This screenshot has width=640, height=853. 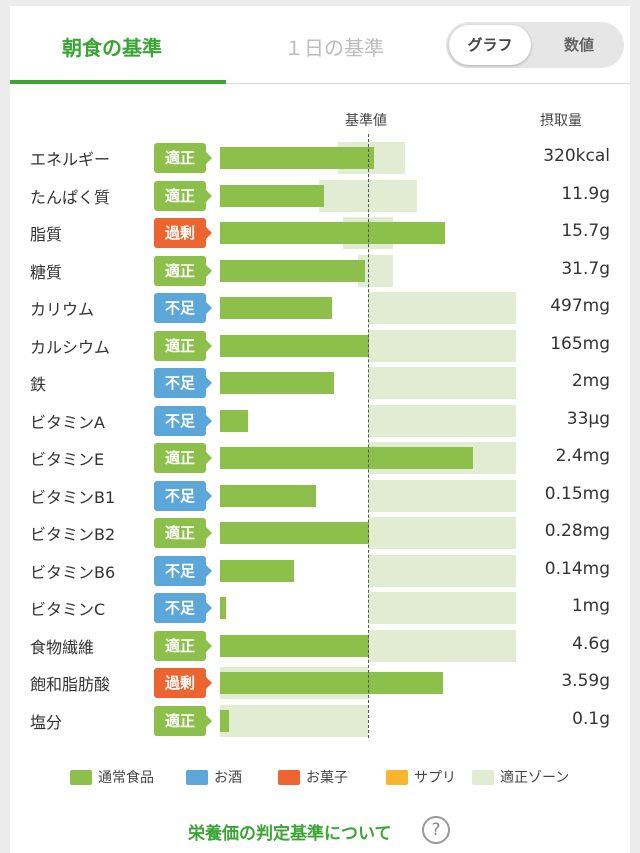 I want to click on nutrient-row: カルシウム 適正 165mg, so click(x=320, y=345).